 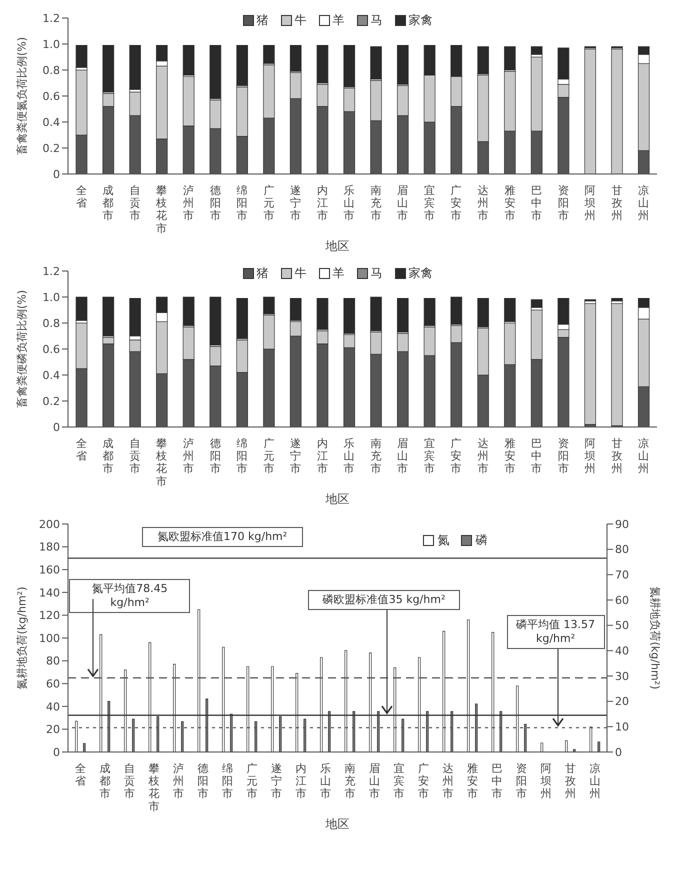 I want to click on y-tick-label: 160, so click(x=49, y=570).